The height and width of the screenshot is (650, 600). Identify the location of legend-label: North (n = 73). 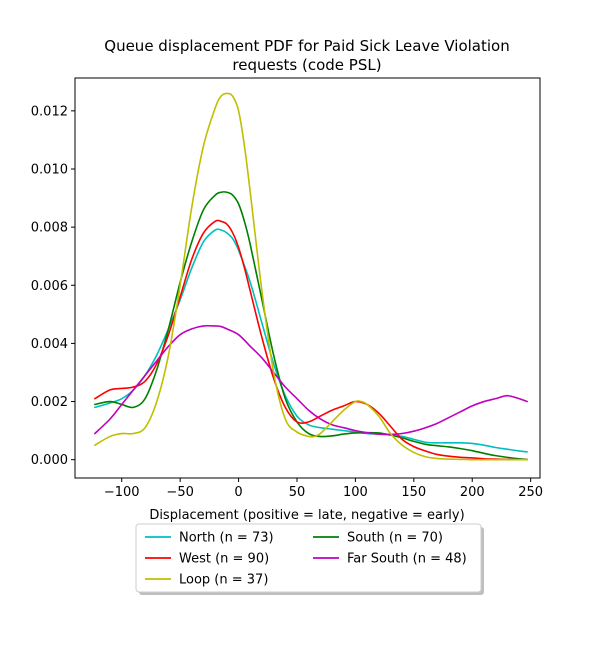
(226, 538).